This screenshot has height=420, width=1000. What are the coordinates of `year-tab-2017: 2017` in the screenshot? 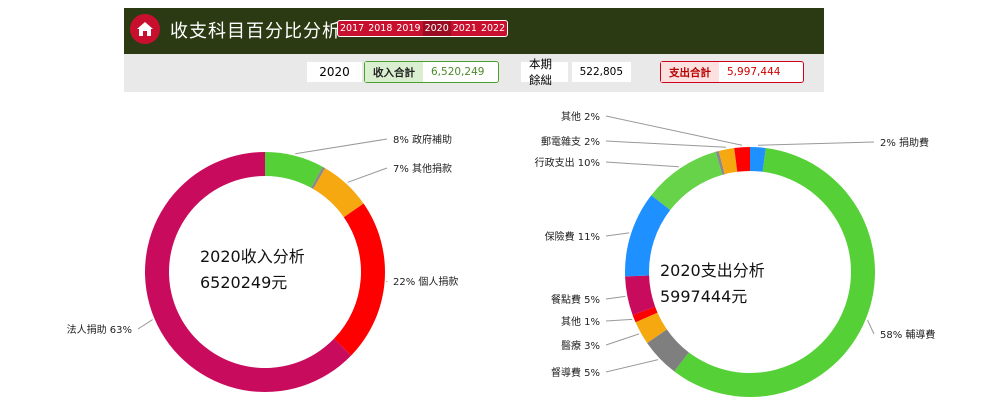 It's located at (352, 28).